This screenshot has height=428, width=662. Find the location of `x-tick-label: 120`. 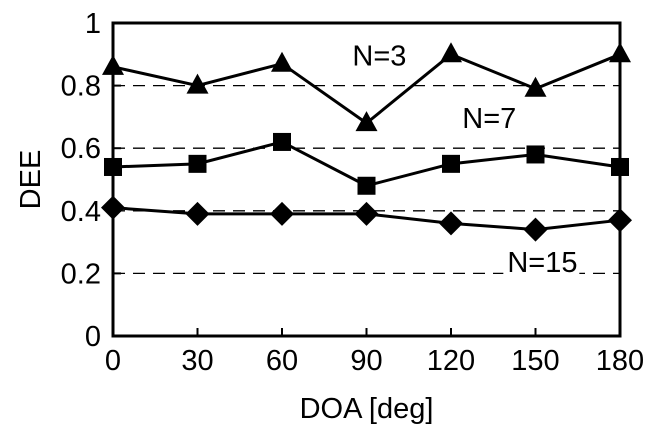

x-tick-label: 120 is located at coordinates (451, 361).